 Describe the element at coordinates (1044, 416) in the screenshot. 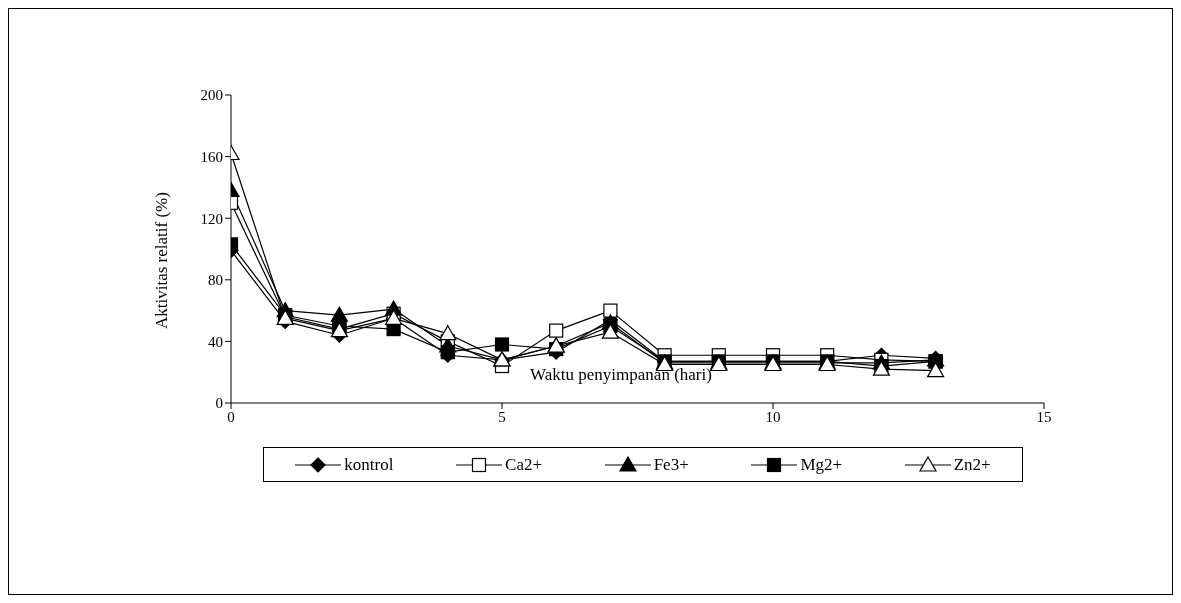

I see `x-tick-label: 15` at that location.